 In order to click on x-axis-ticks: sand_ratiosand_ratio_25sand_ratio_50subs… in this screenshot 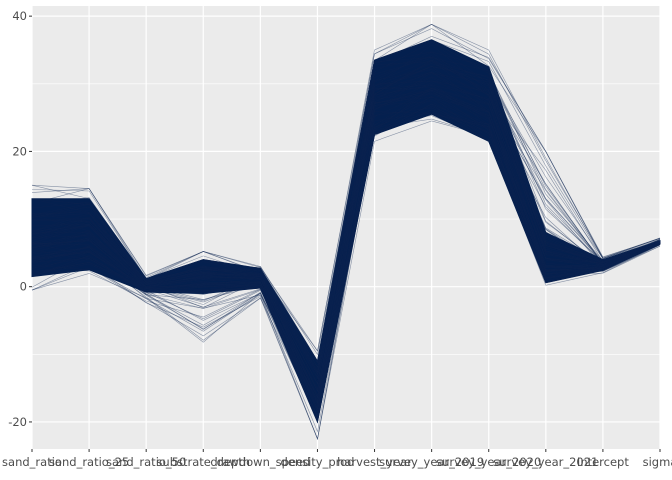, I will do `click(337, 459)`.